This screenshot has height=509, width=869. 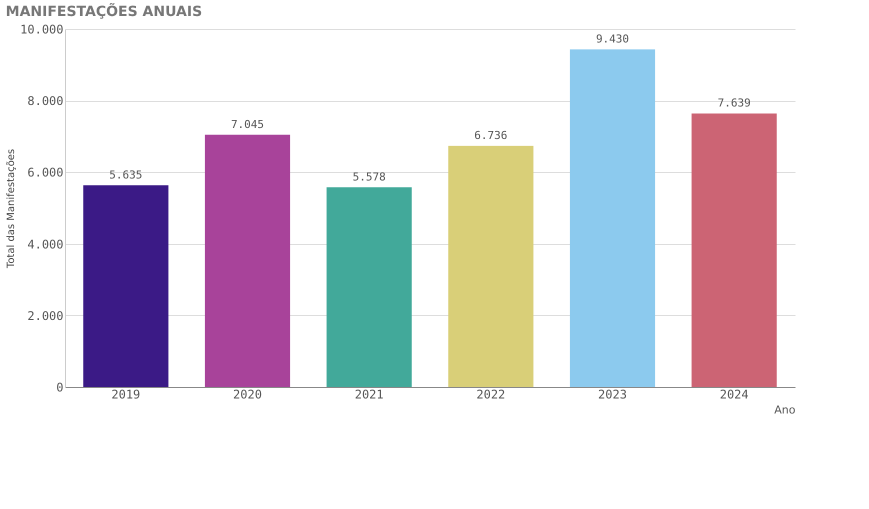 I want to click on y-tick-label: 4.000, so click(x=45, y=244).